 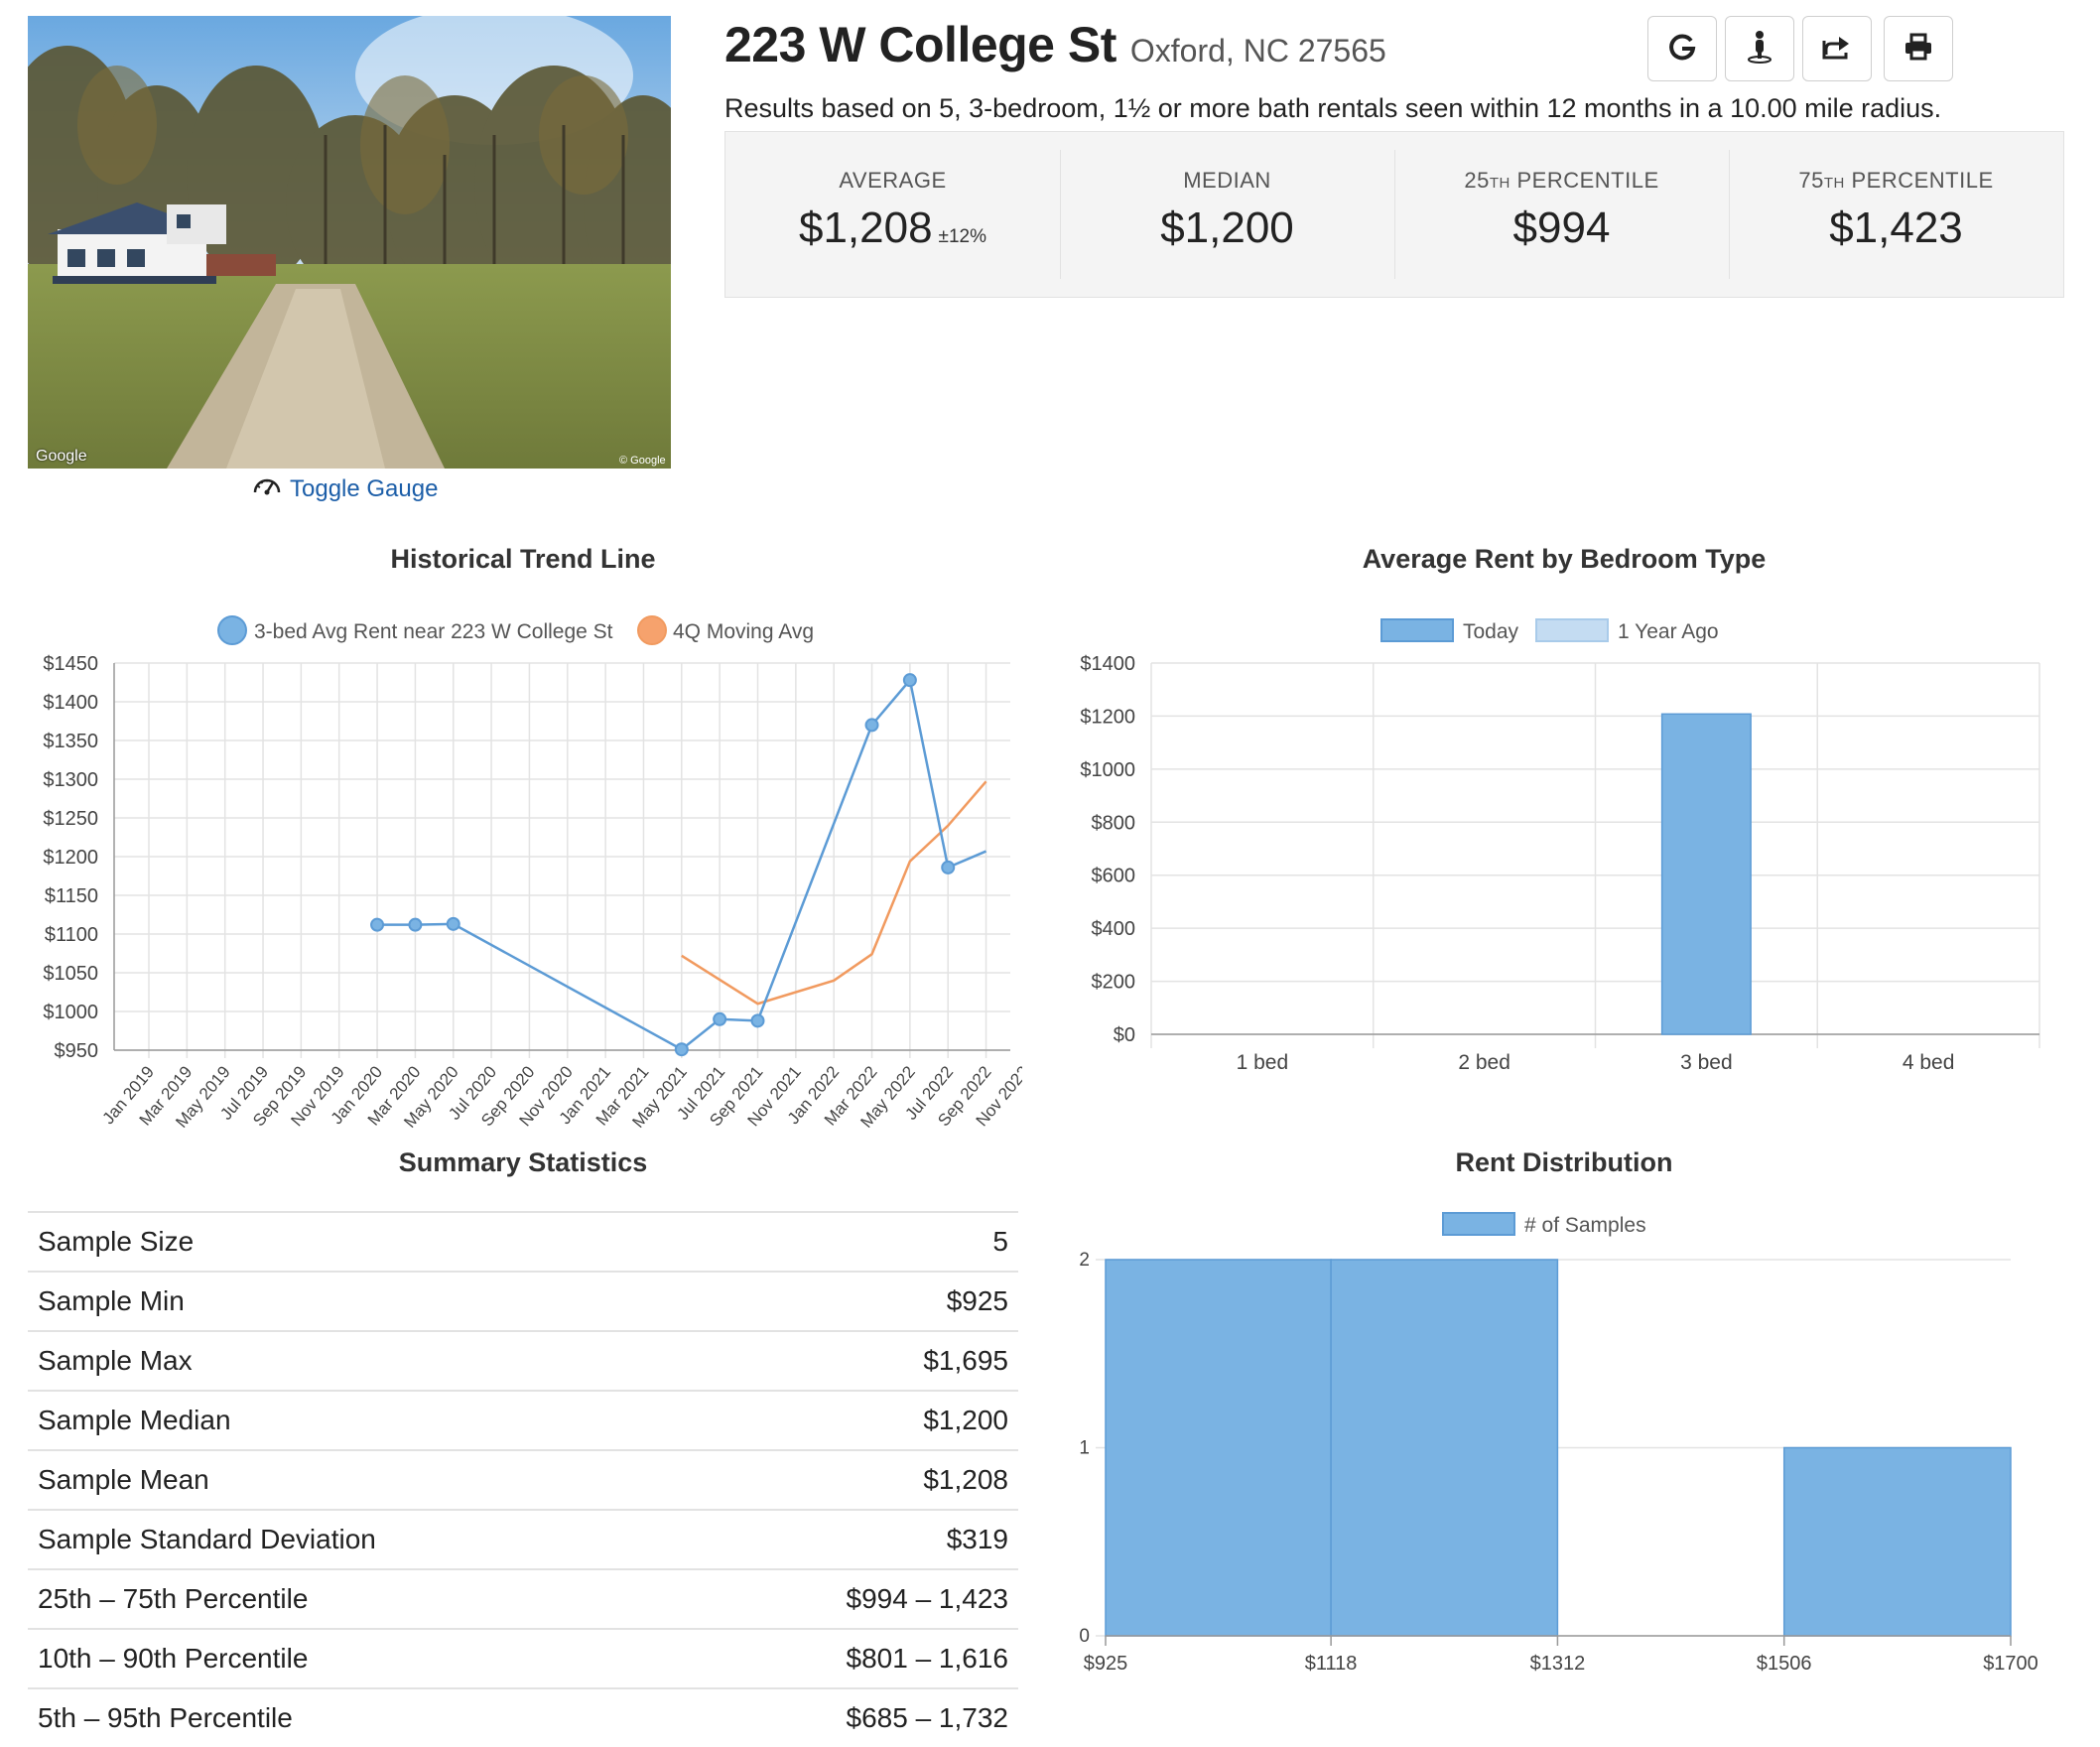 I want to click on street-view-photo: Google © Google, so click(x=349, y=242).